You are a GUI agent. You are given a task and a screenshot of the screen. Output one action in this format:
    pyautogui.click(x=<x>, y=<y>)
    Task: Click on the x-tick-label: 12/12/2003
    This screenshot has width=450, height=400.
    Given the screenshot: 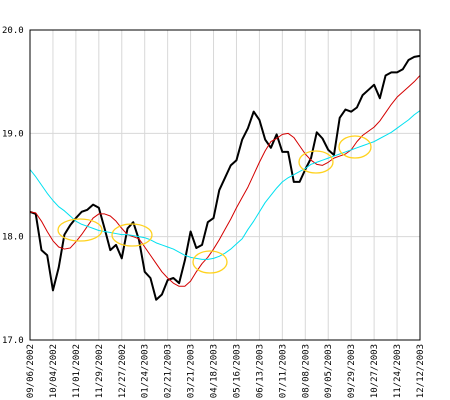 What is the action you would take?
    pyautogui.click(x=421, y=371)
    